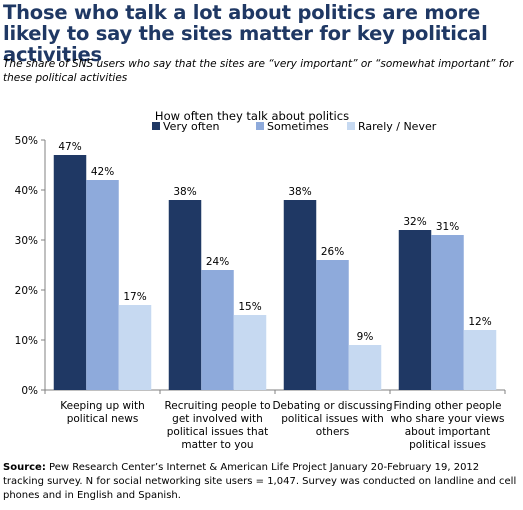 This screenshot has height=510, width=523. I want to click on chart-heading: How often they talk about politics, so click(252, 116).